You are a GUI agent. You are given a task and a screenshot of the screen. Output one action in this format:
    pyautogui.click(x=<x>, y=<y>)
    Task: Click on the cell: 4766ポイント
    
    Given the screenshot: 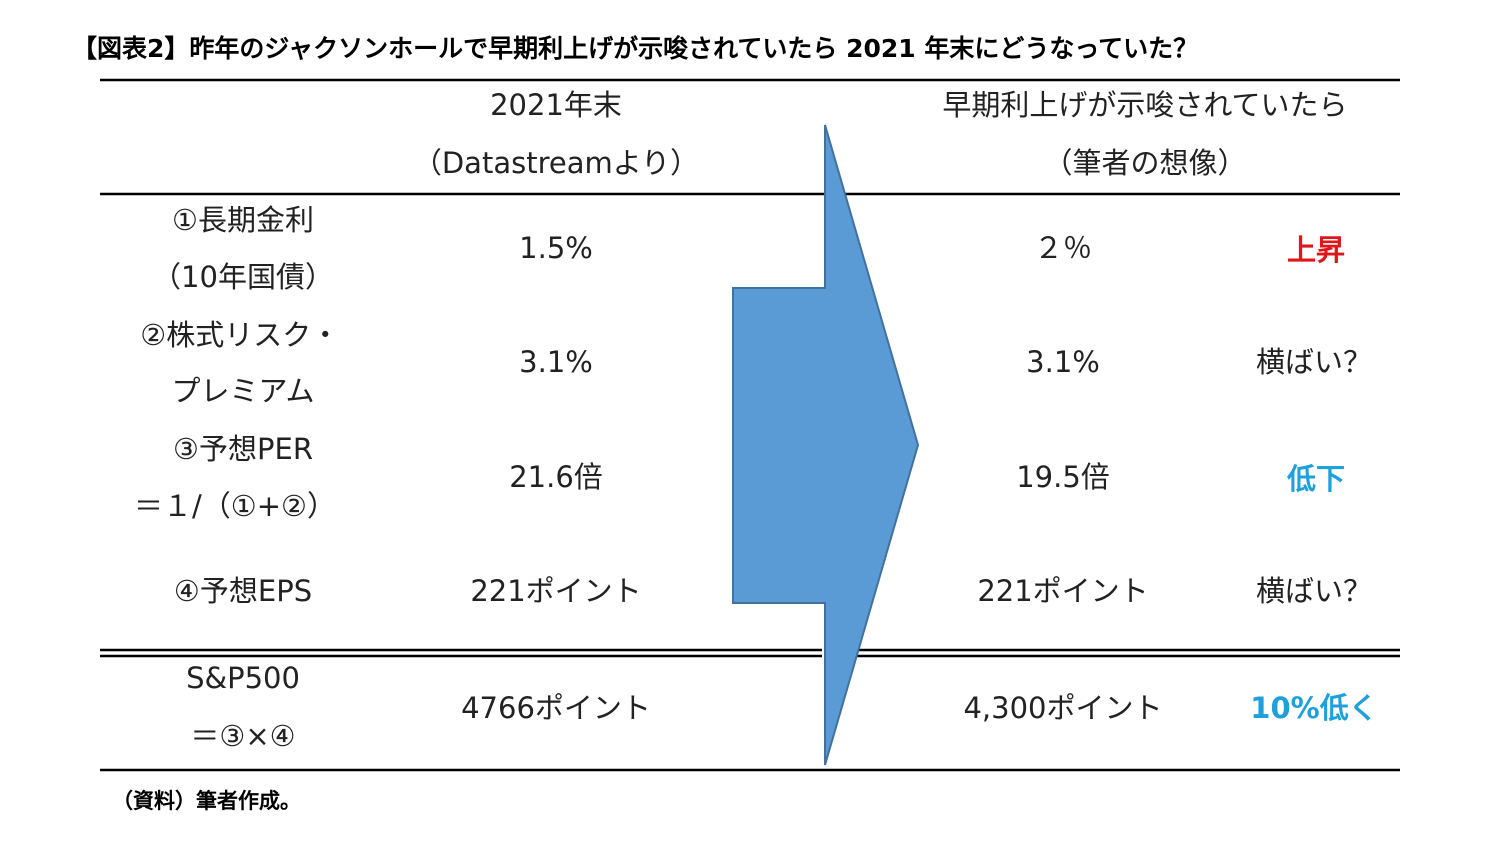 What is the action you would take?
    pyautogui.click(x=556, y=708)
    